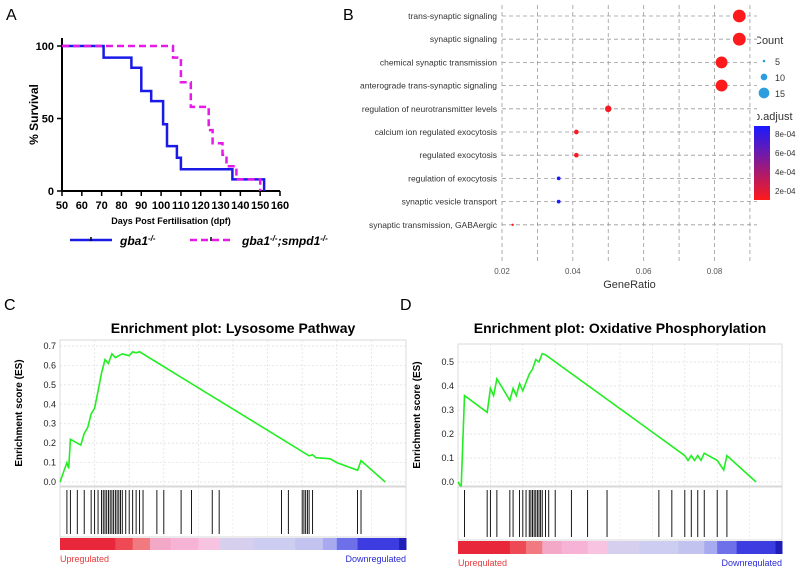 This screenshot has height=567, width=797. What do you see at coordinates (49, 482) in the screenshot?
I see `lyso-y-tick-label: 0.0` at bounding box center [49, 482].